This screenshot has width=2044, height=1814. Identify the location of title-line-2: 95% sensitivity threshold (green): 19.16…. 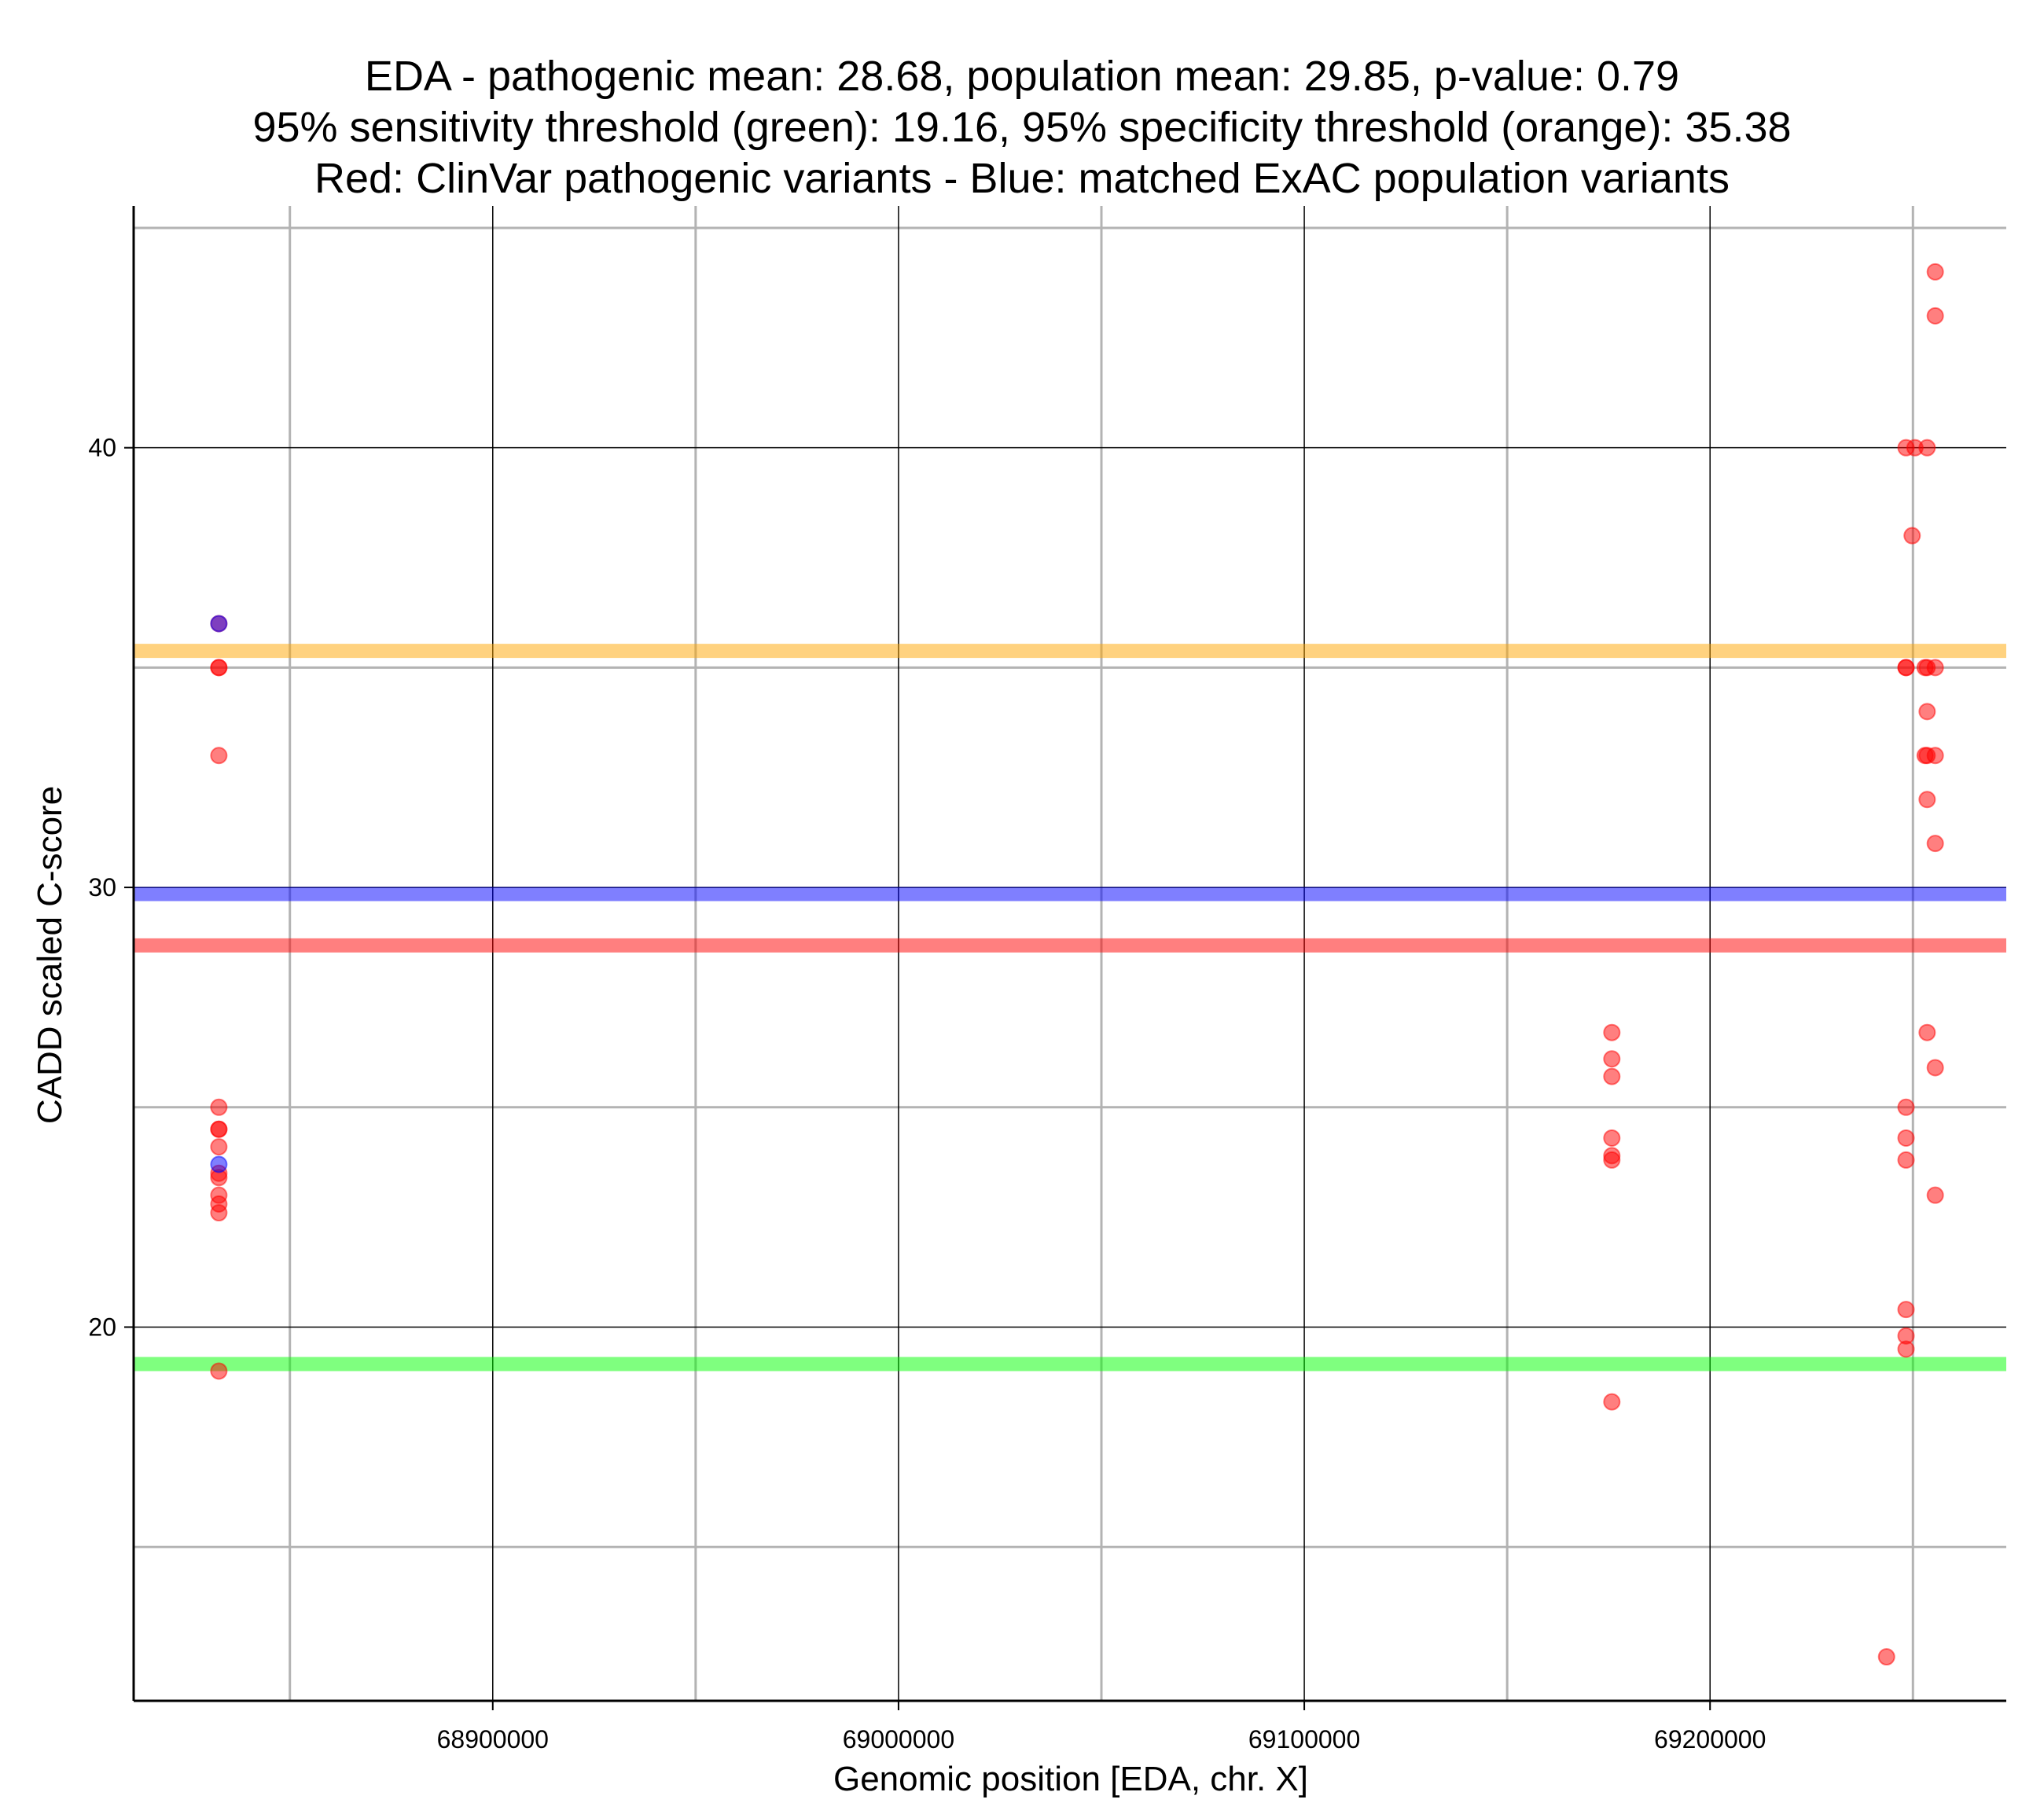
(1021, 127).